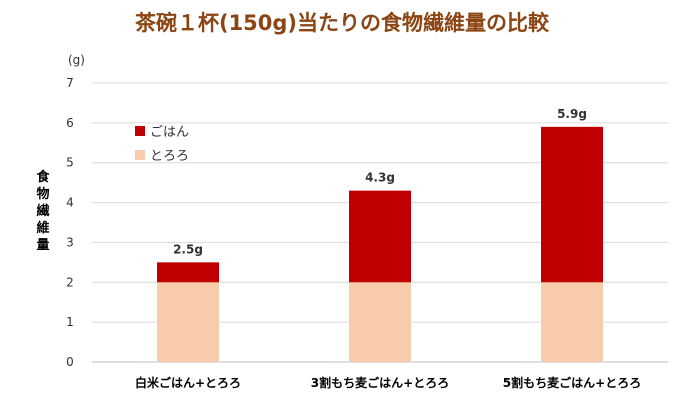 The image size is (685, 404). Describe the element at coordinates (70, 242) in the screenshot. I see `y-tick-label: 3` at that location.